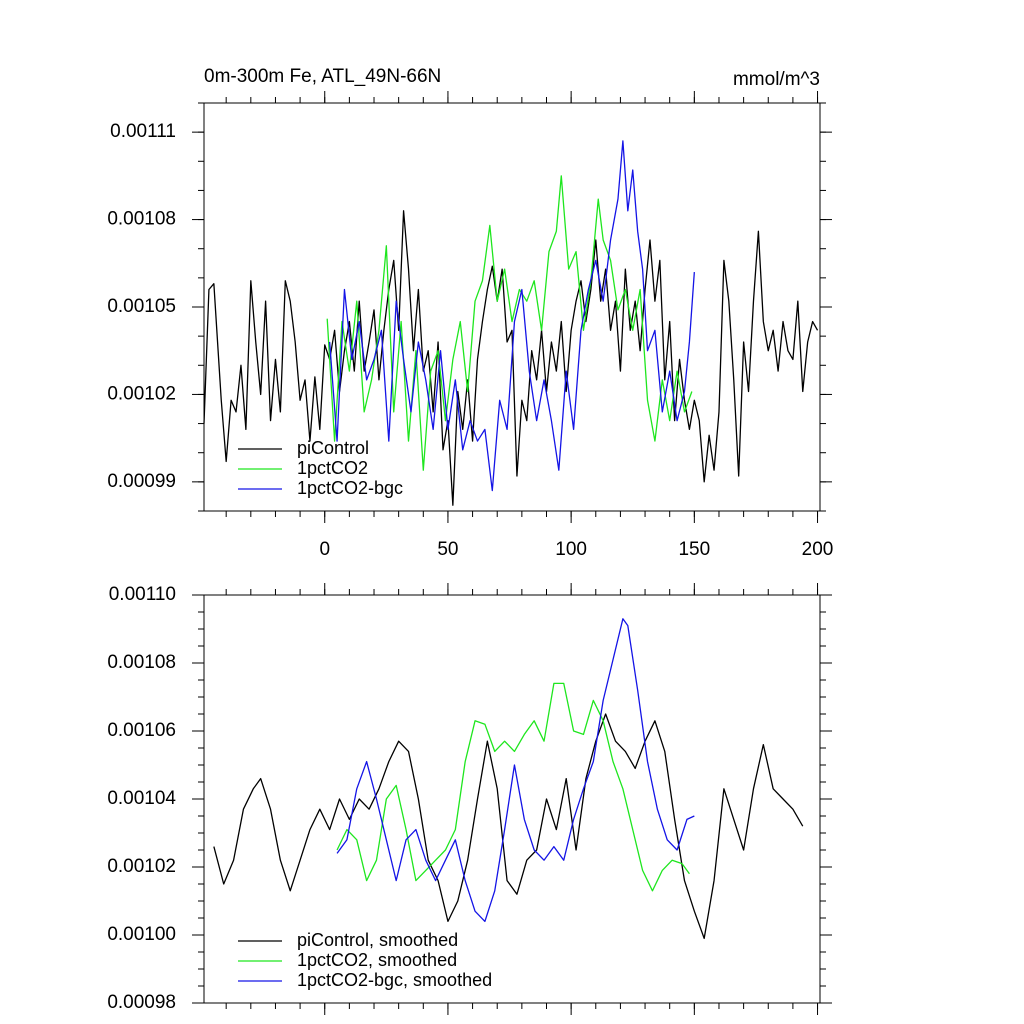 Image resolution: width=1024 pixels, height=1024 pixels. Describe the element at coordinates (377, 960) in the screenshot. I see `legend-label: 1pctCO2, smoothed` at that location.